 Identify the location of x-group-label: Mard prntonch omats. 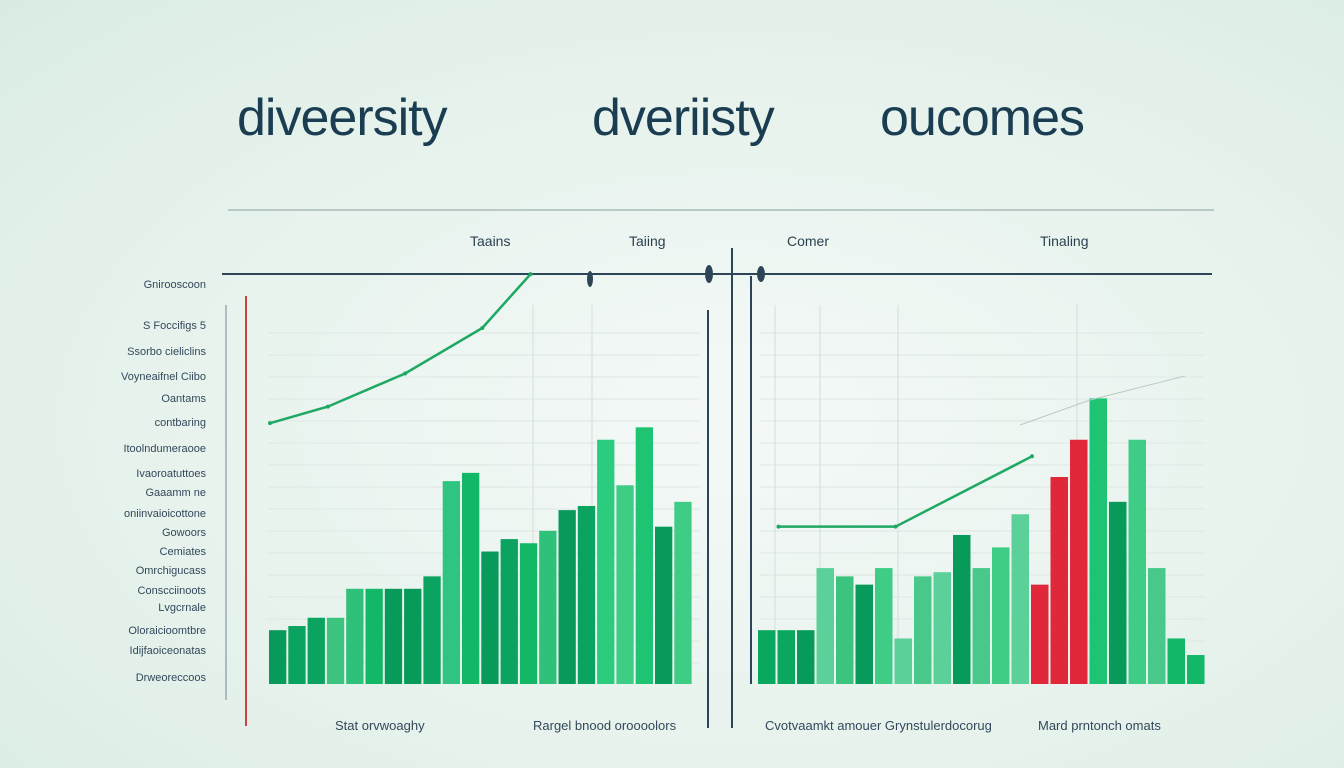
(1099, 725).